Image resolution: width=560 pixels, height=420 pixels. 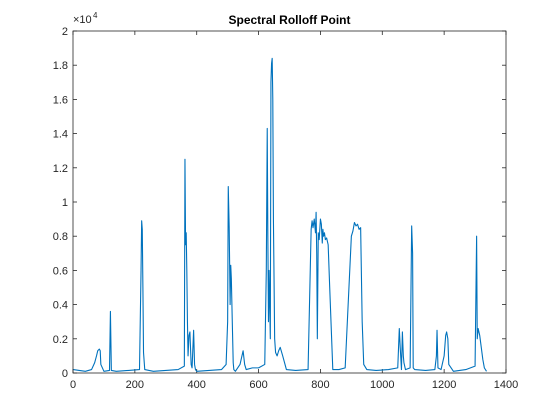 What do you see at coordinates (320, 385) in the screenshot?
I see `x-tick-label: 800` at bounding box center [320, 385].